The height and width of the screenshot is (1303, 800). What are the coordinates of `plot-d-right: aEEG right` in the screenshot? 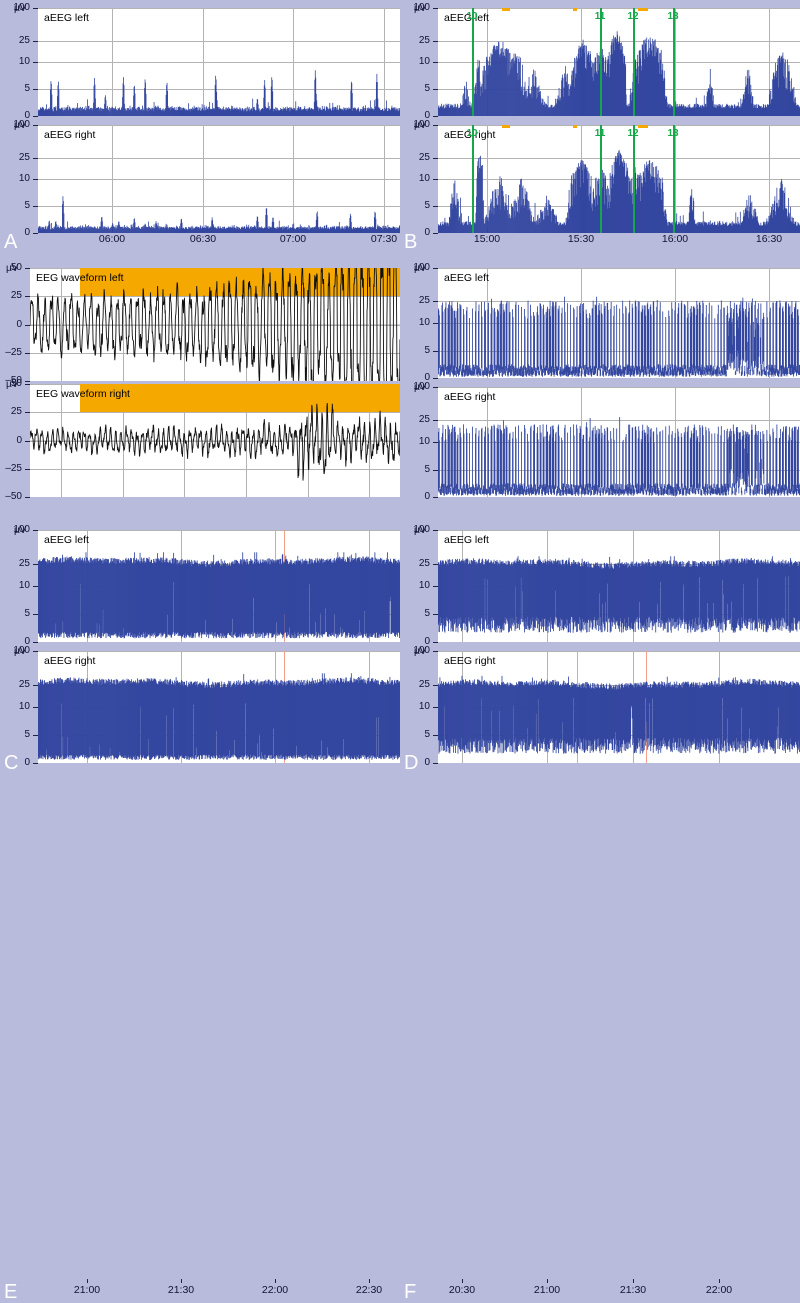 It's located at (619, 442).